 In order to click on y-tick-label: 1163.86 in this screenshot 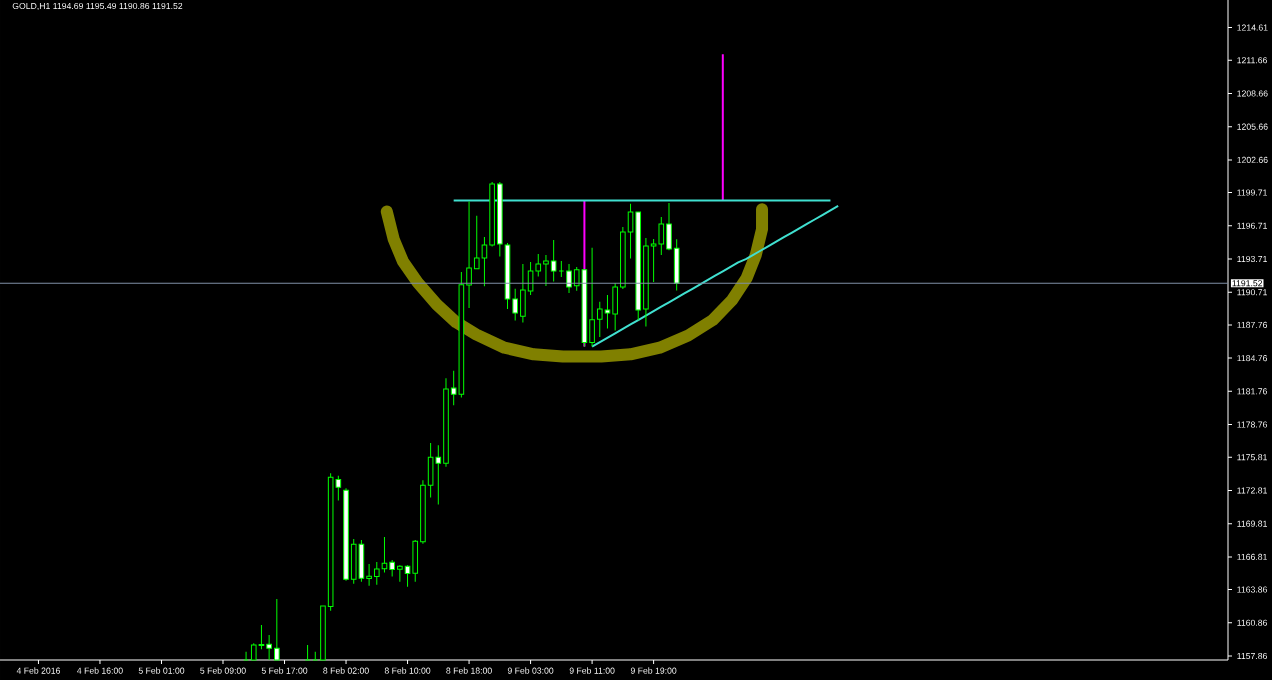, I will do `click(1252, 589)`.